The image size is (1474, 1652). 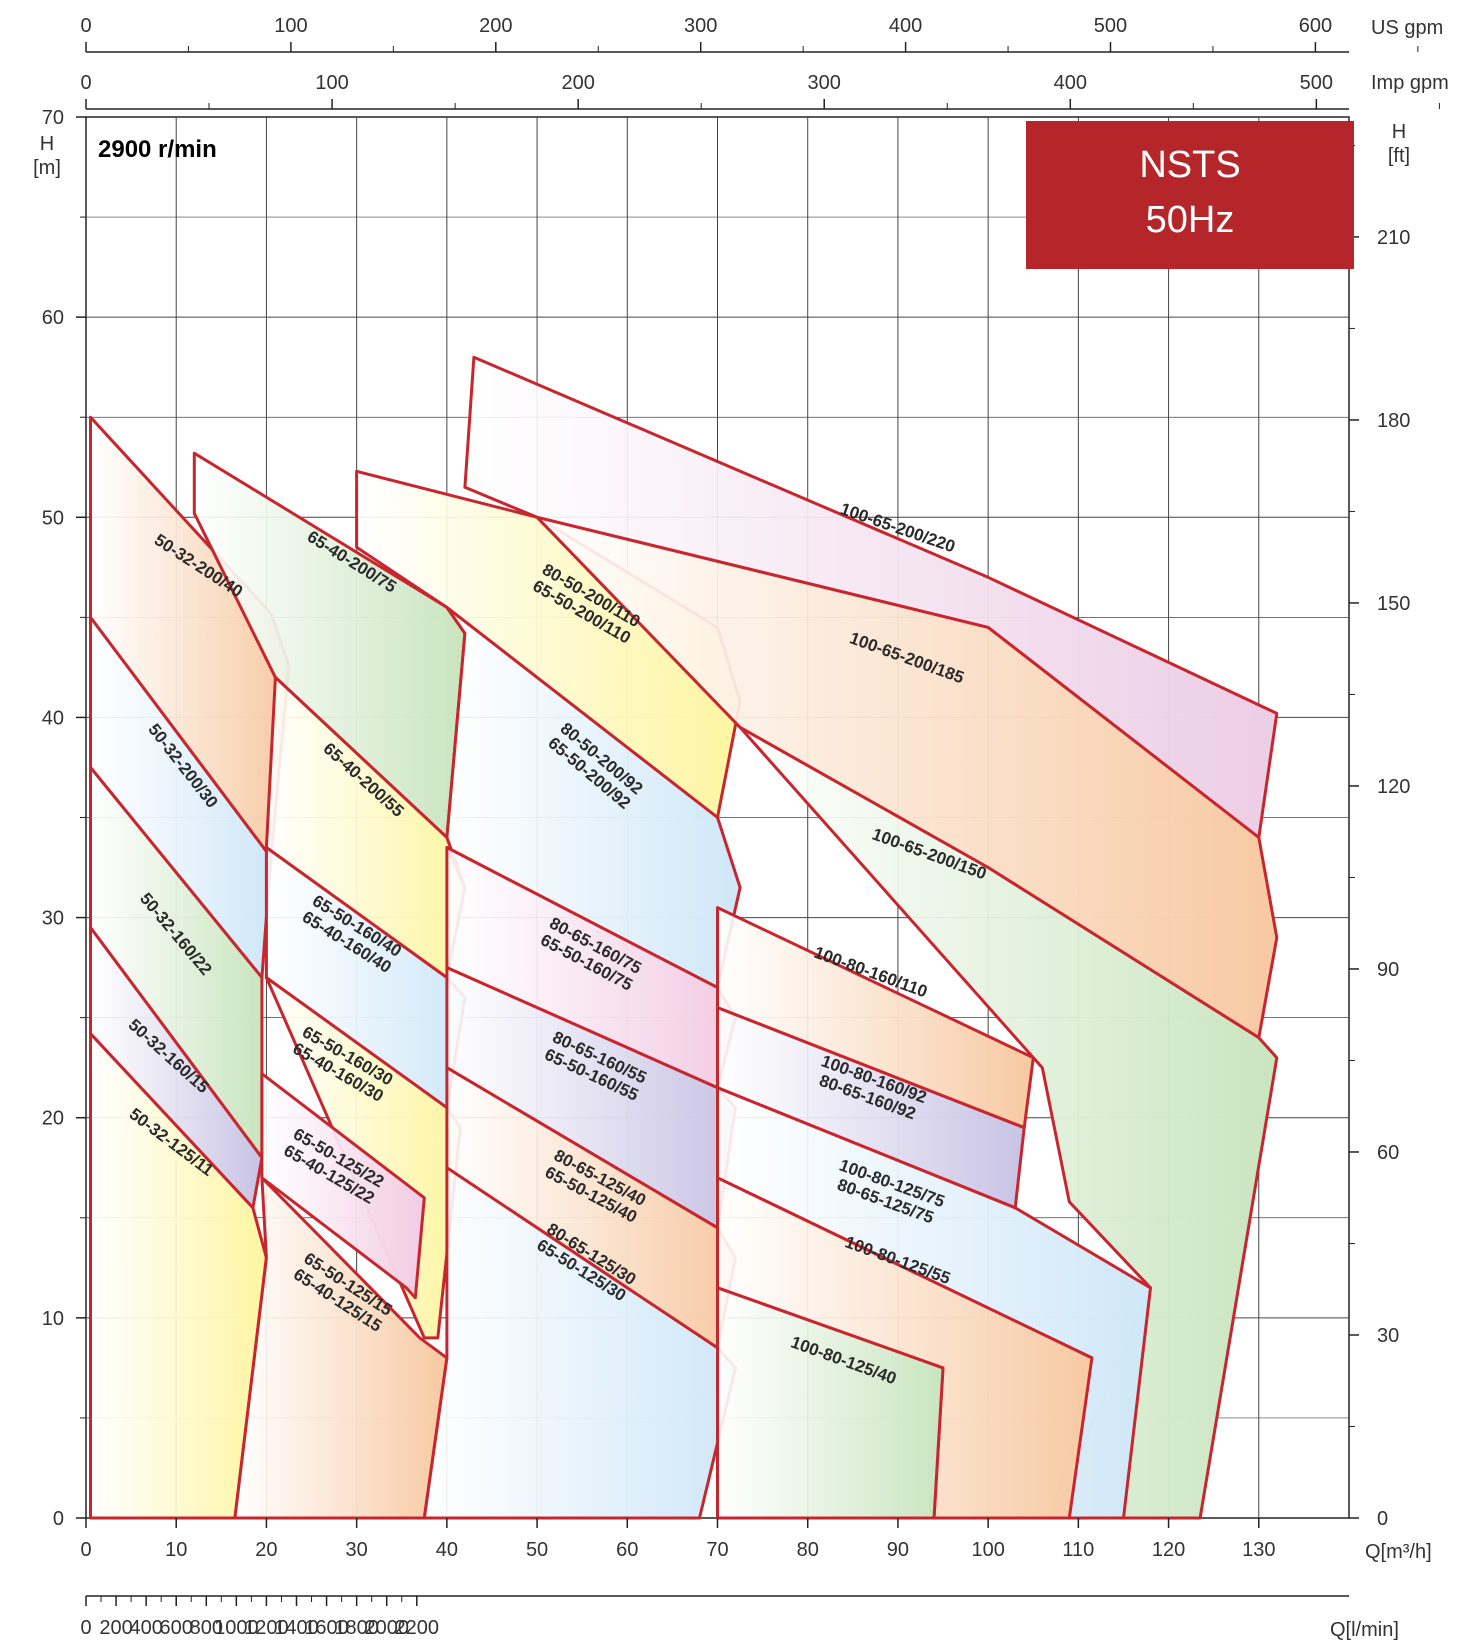 I want to click on series-badge: NSTS 50Hz, so click(x=1190, y=195).